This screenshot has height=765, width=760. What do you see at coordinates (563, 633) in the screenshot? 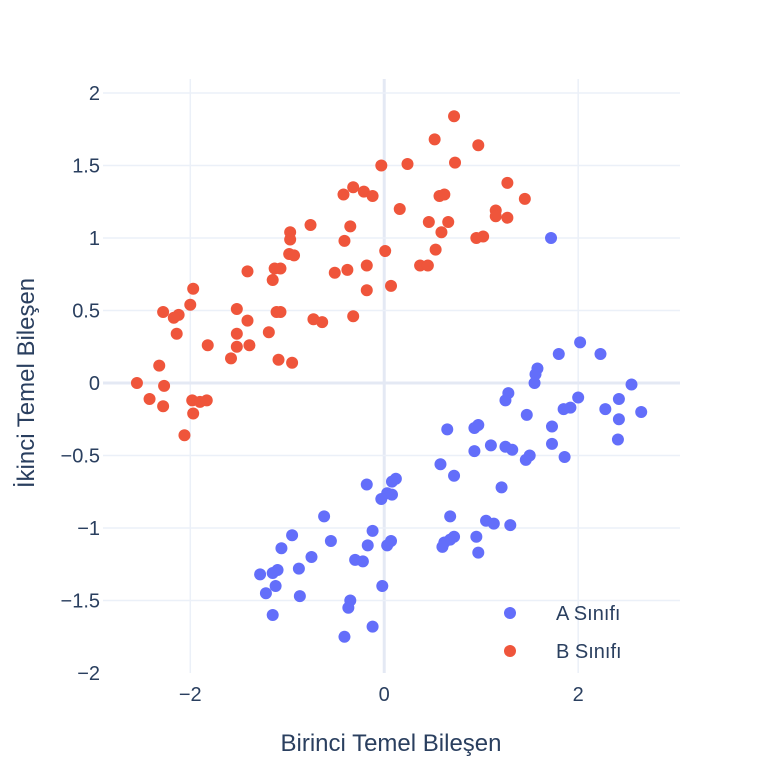
I see `legend: A Sınıfı B Sınıfı` at bounding box center [563, 633].